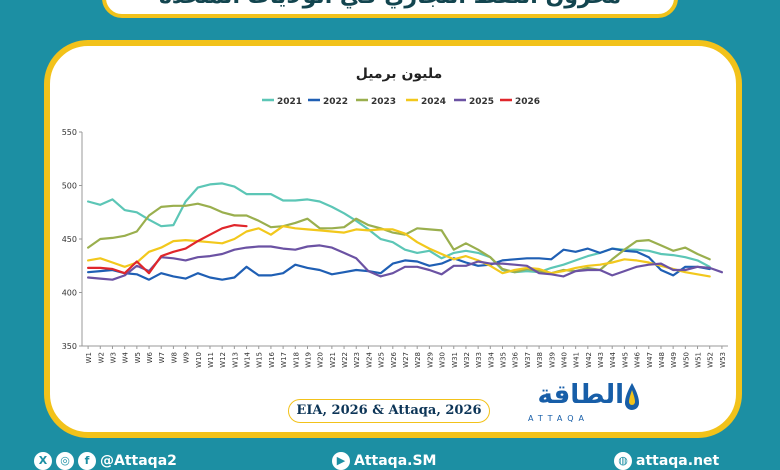 The image size is (780, 470). What do you see at coordinates (430, 360) in the screenshot?
I see `x-tick-label: W29` at bounding box center [430, 360].